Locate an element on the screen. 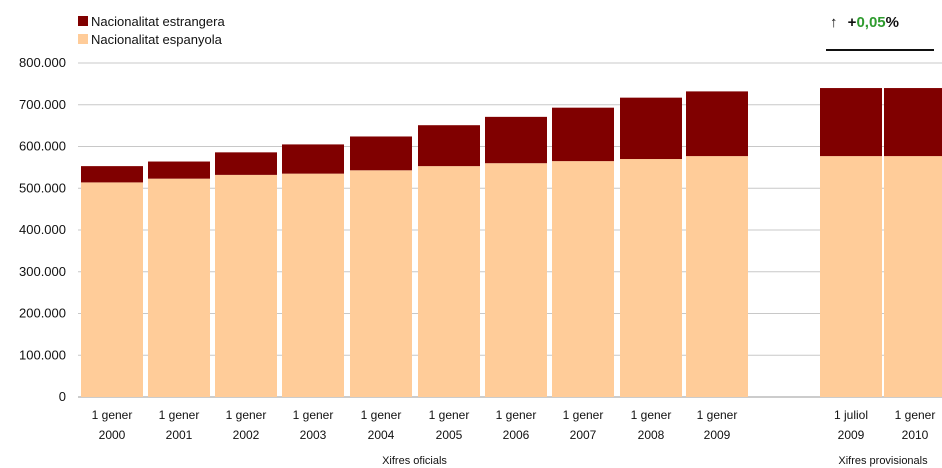 Image resolution: width=942 pixels, height=468 pixels. change-unit: % is located at coordinates (892, 22).